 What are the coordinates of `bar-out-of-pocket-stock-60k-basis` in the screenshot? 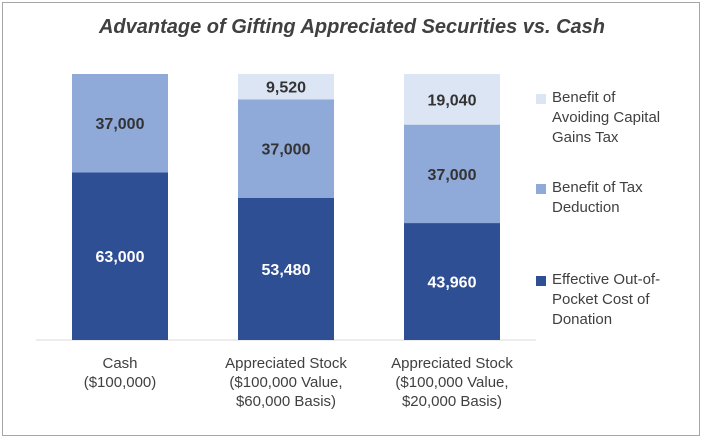 It's located at (286, 268).